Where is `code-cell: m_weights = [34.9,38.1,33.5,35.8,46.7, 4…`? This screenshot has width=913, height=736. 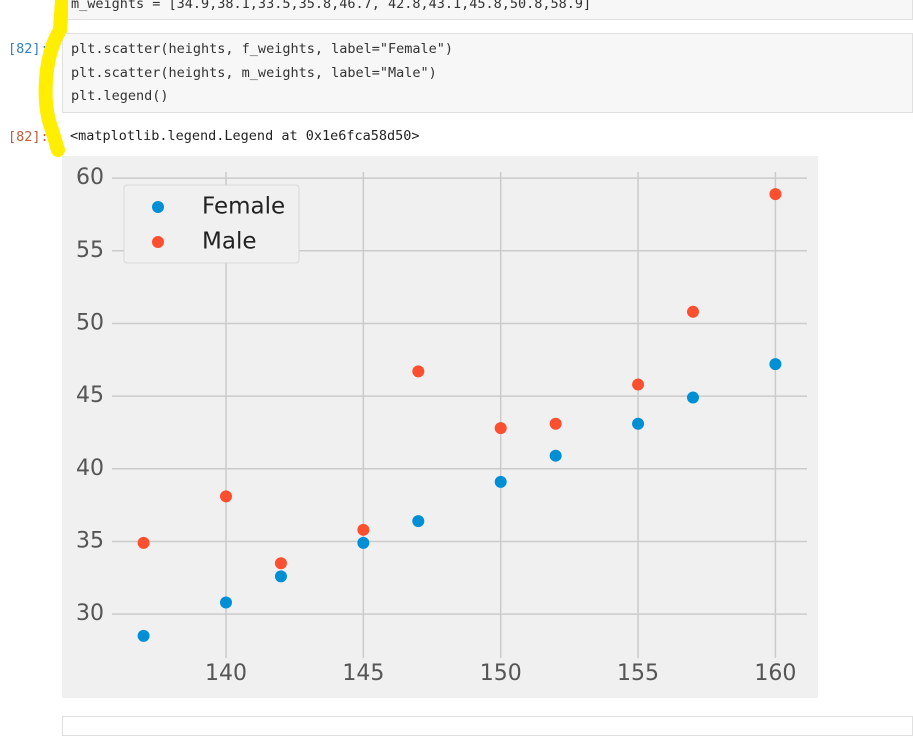 code-cell: m_weights = [34.9,38.1,33.5,35.8,46.7, 4… is located at coordinates (487, 10).